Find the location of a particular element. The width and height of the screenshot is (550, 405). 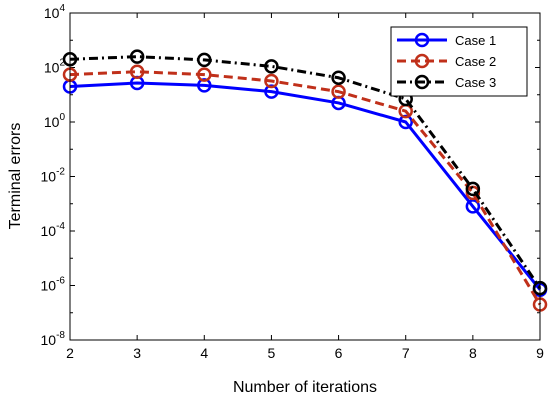

x-tick-label: 6 is located at coordinates (339, 353).